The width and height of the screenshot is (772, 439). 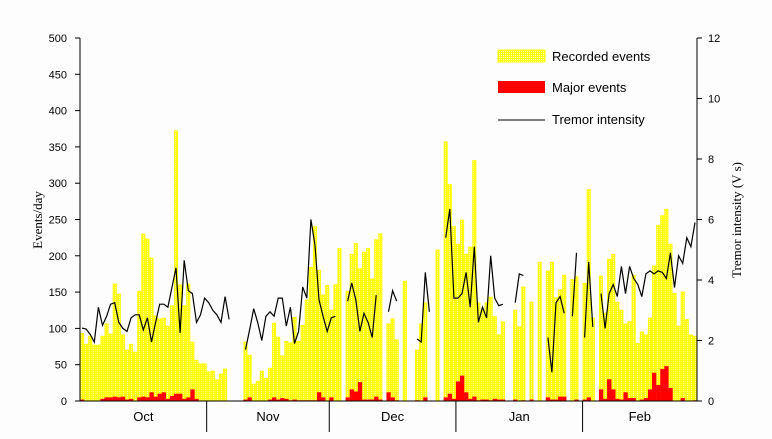 I want to click on left-tick-label: 250, so click(x=58, y=221).